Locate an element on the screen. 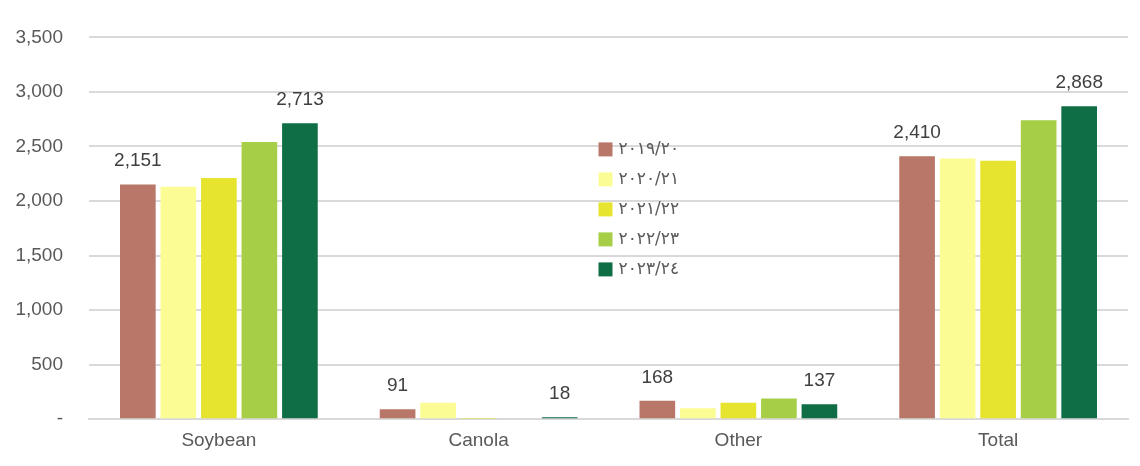 Image resolution: width=1140 pixels, height=466 pixels. legend-label: ٢٠٢٠/٢١ is located at coordinates (649, 177).